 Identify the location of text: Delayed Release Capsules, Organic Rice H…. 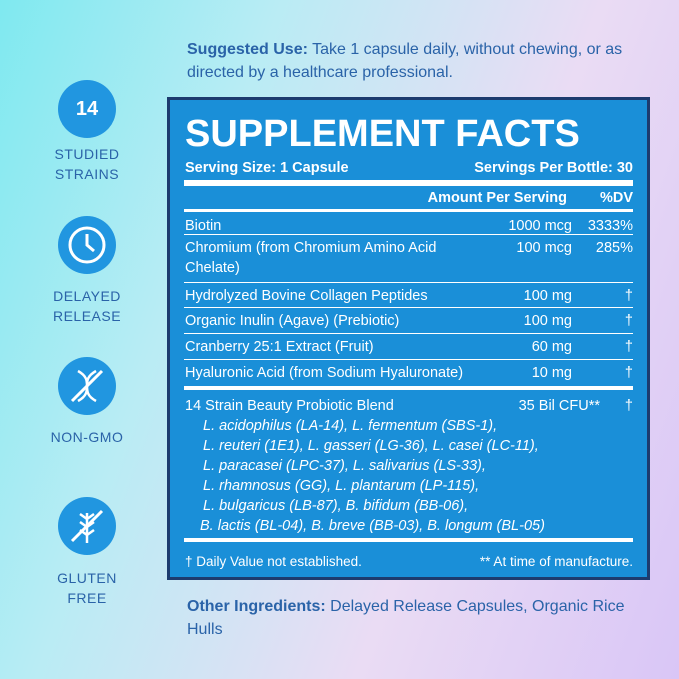
(406, 618).